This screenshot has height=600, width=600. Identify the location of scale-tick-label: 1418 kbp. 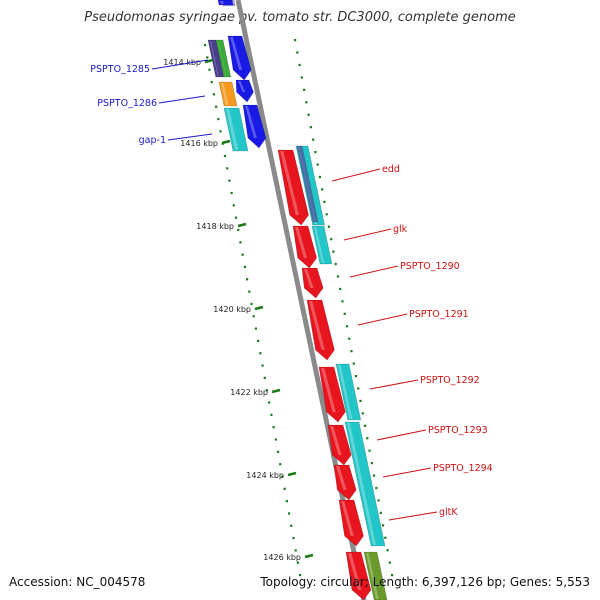
(215, 226).